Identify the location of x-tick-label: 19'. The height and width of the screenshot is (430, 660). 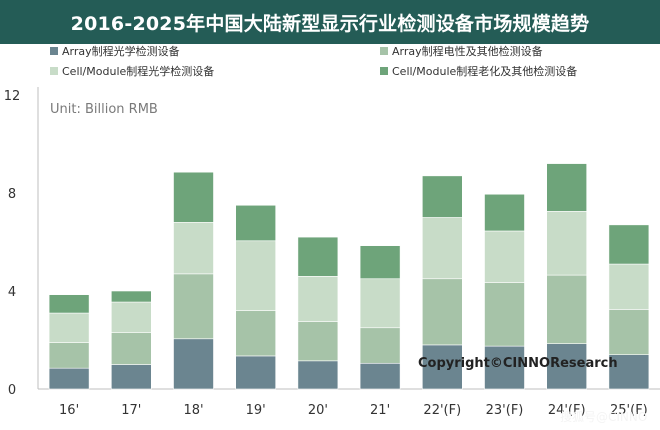
(256, 410).